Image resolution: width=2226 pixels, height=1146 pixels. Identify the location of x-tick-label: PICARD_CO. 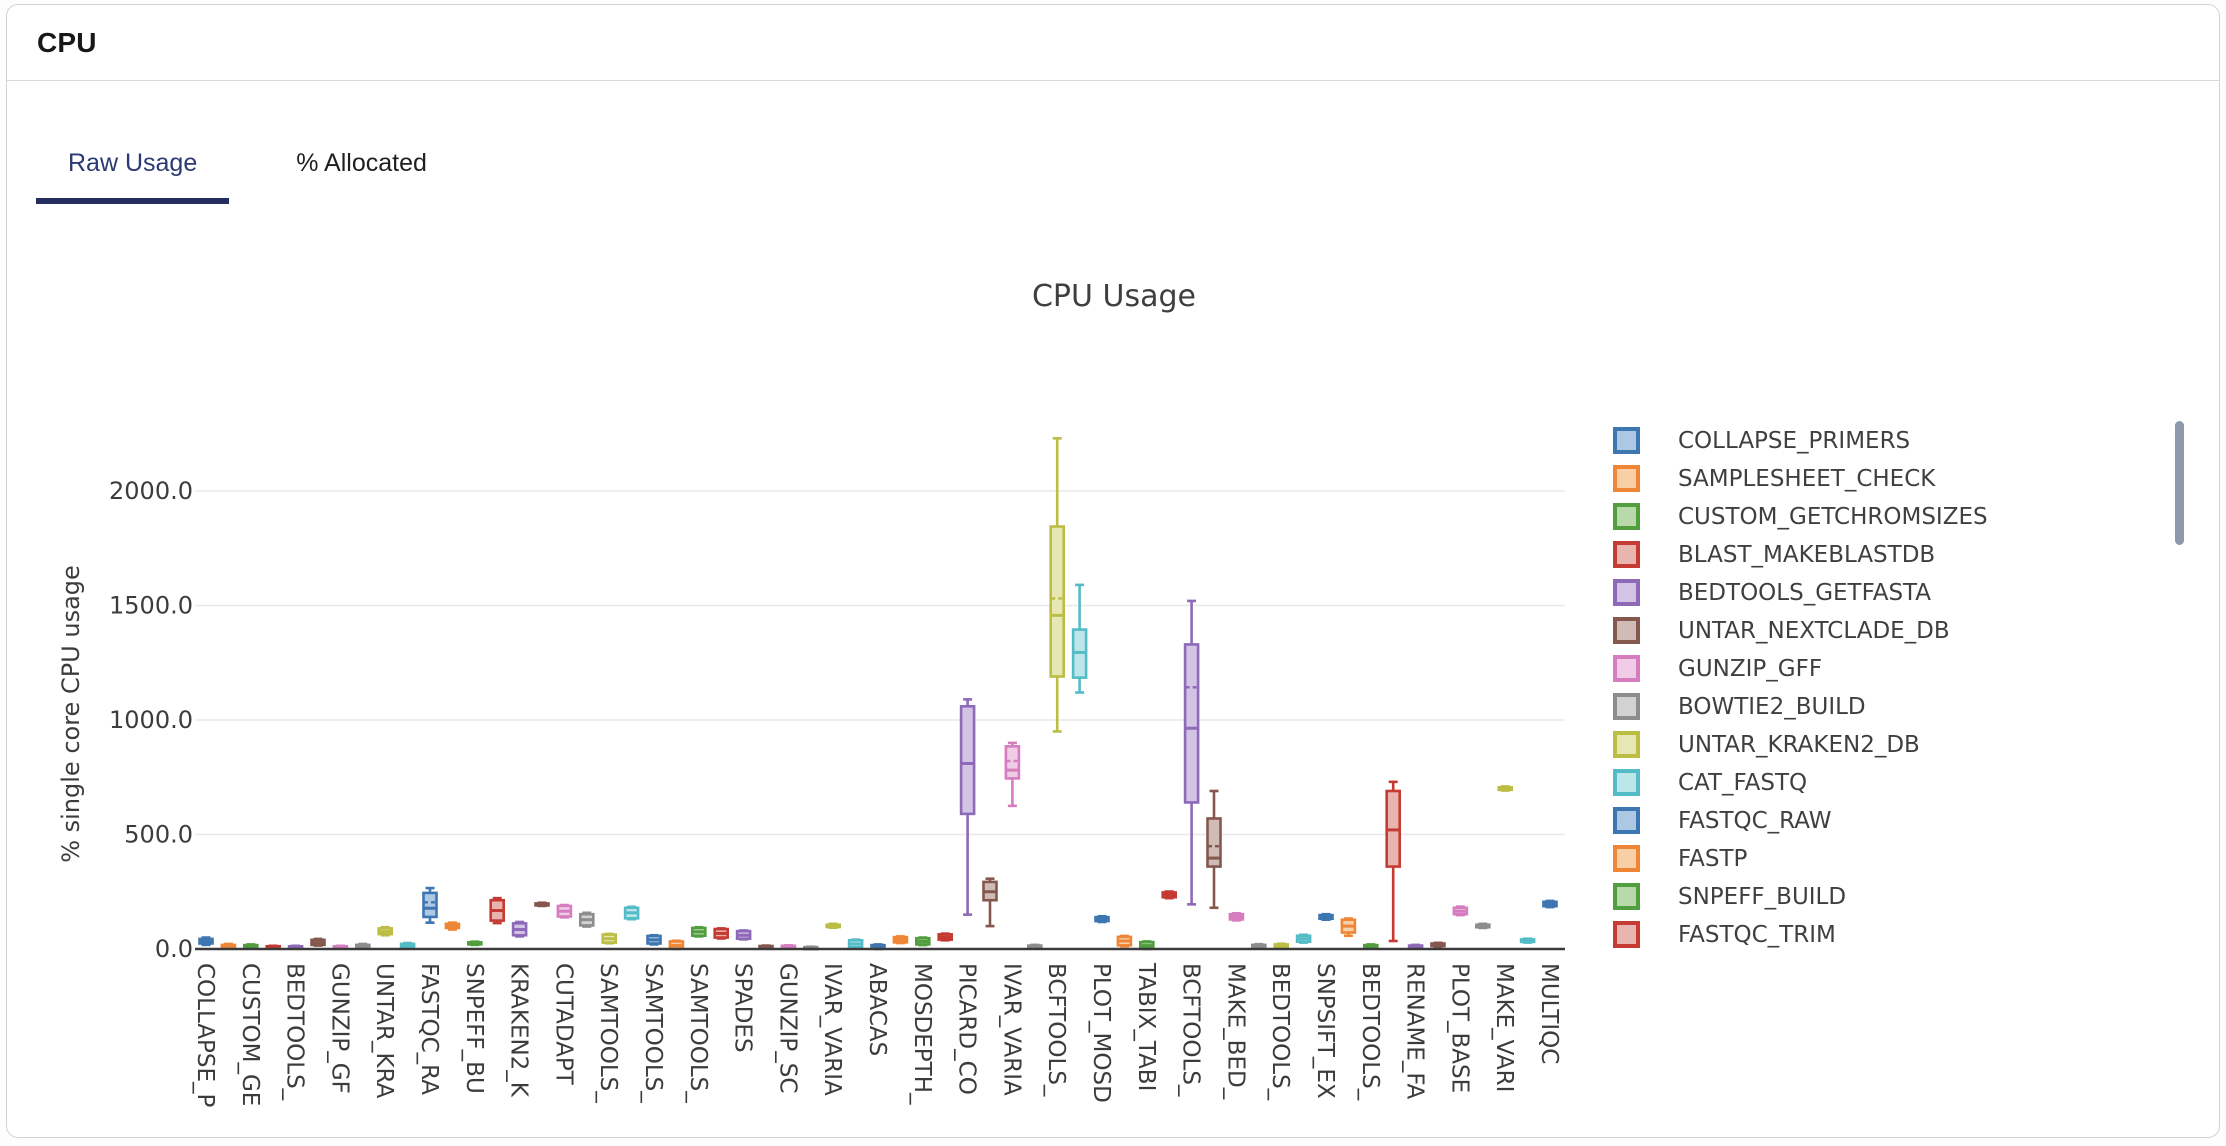
(967, 1029).